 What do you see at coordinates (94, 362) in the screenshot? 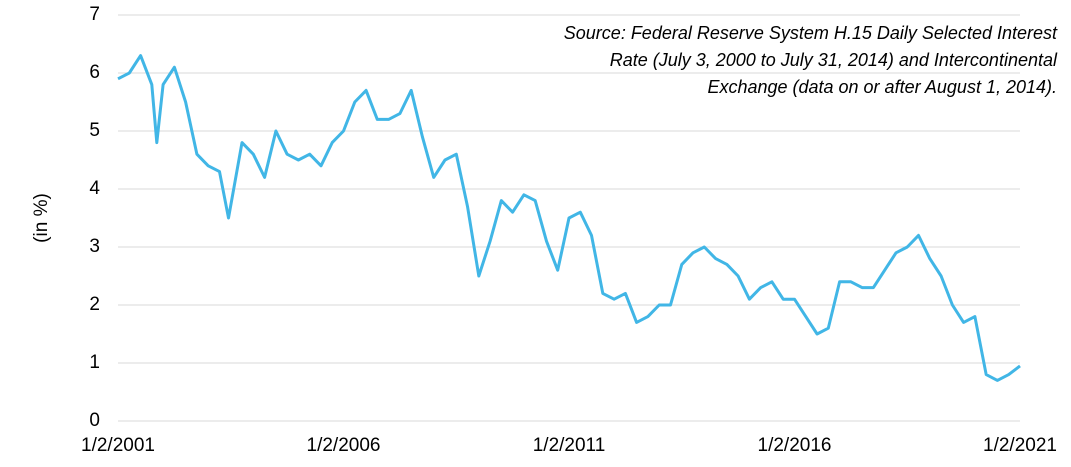
I see `y-tick-label: 1` at bounding box center [94, 362].